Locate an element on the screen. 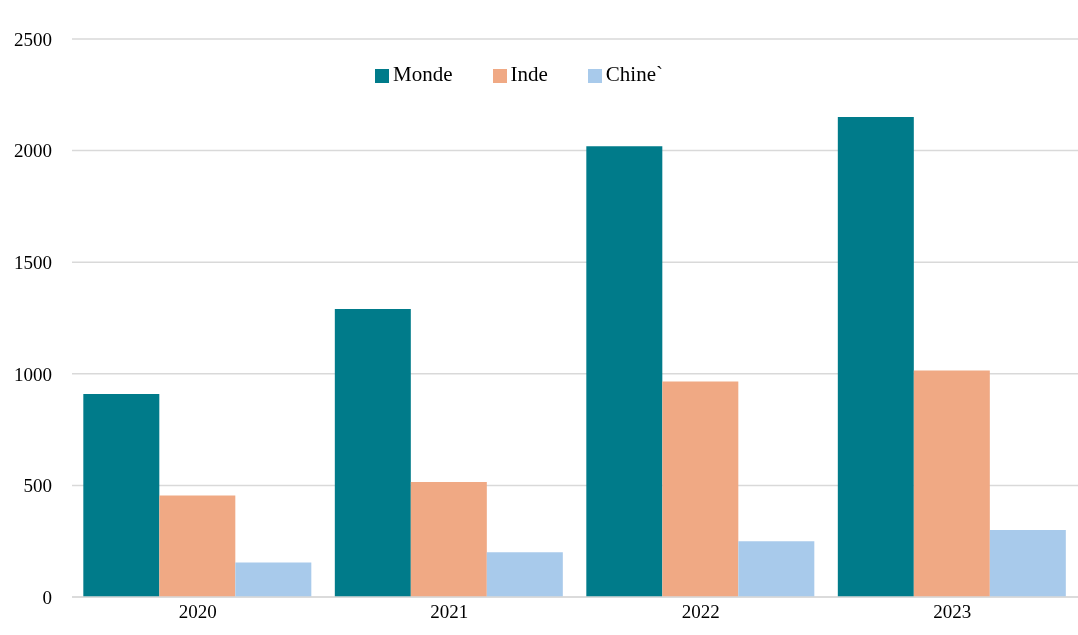 The image size is (1078, 635). y-tick-label: 2500 is located at coordinates (33, 39).